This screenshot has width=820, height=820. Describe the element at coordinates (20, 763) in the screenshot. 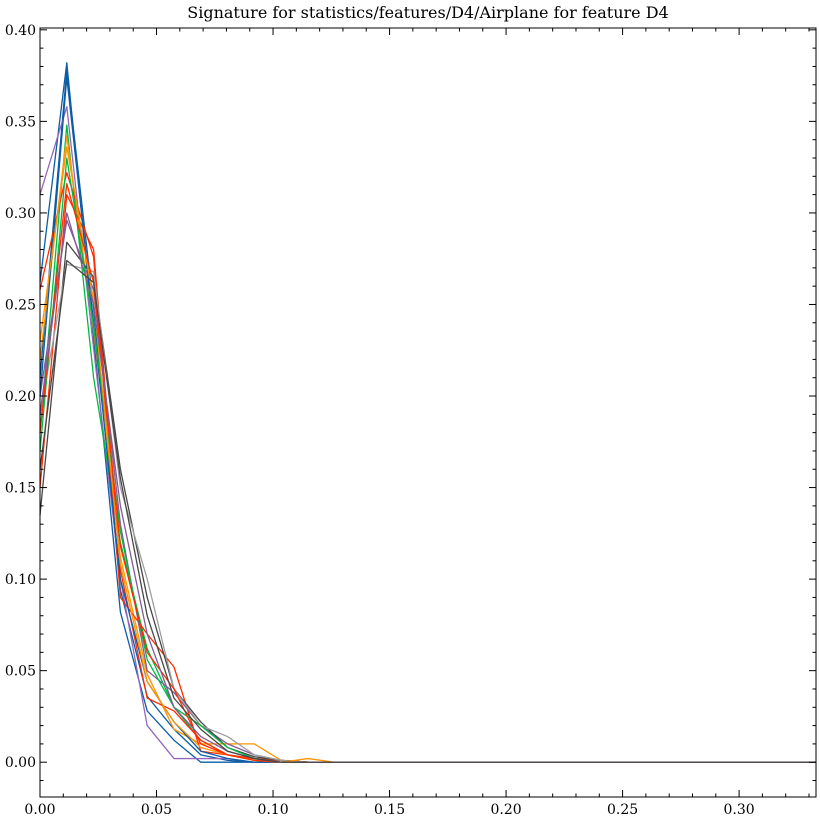

I see `y-tick-label: 0.00` at that location.